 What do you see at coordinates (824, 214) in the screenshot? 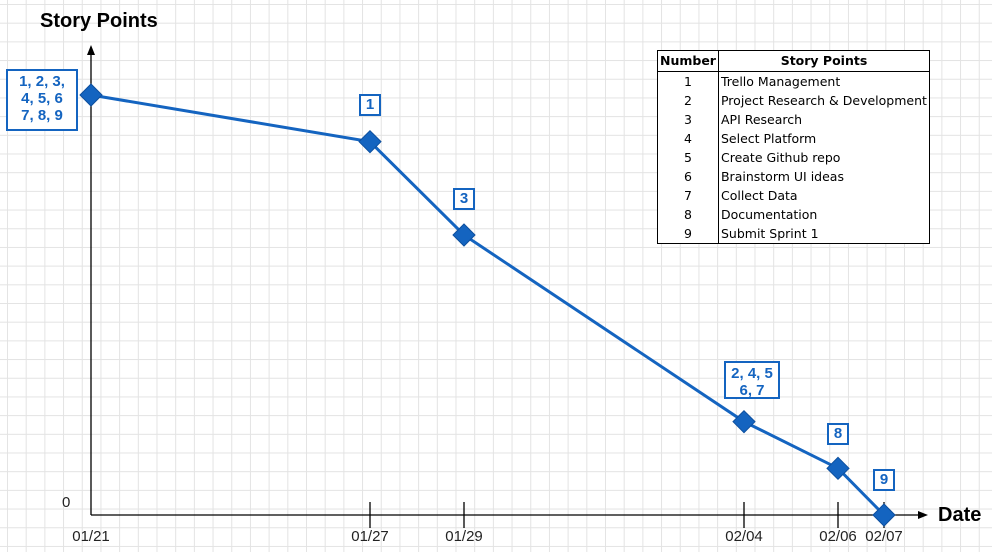
I see `legend-story: Documentation` at bounding box center [824, 214].